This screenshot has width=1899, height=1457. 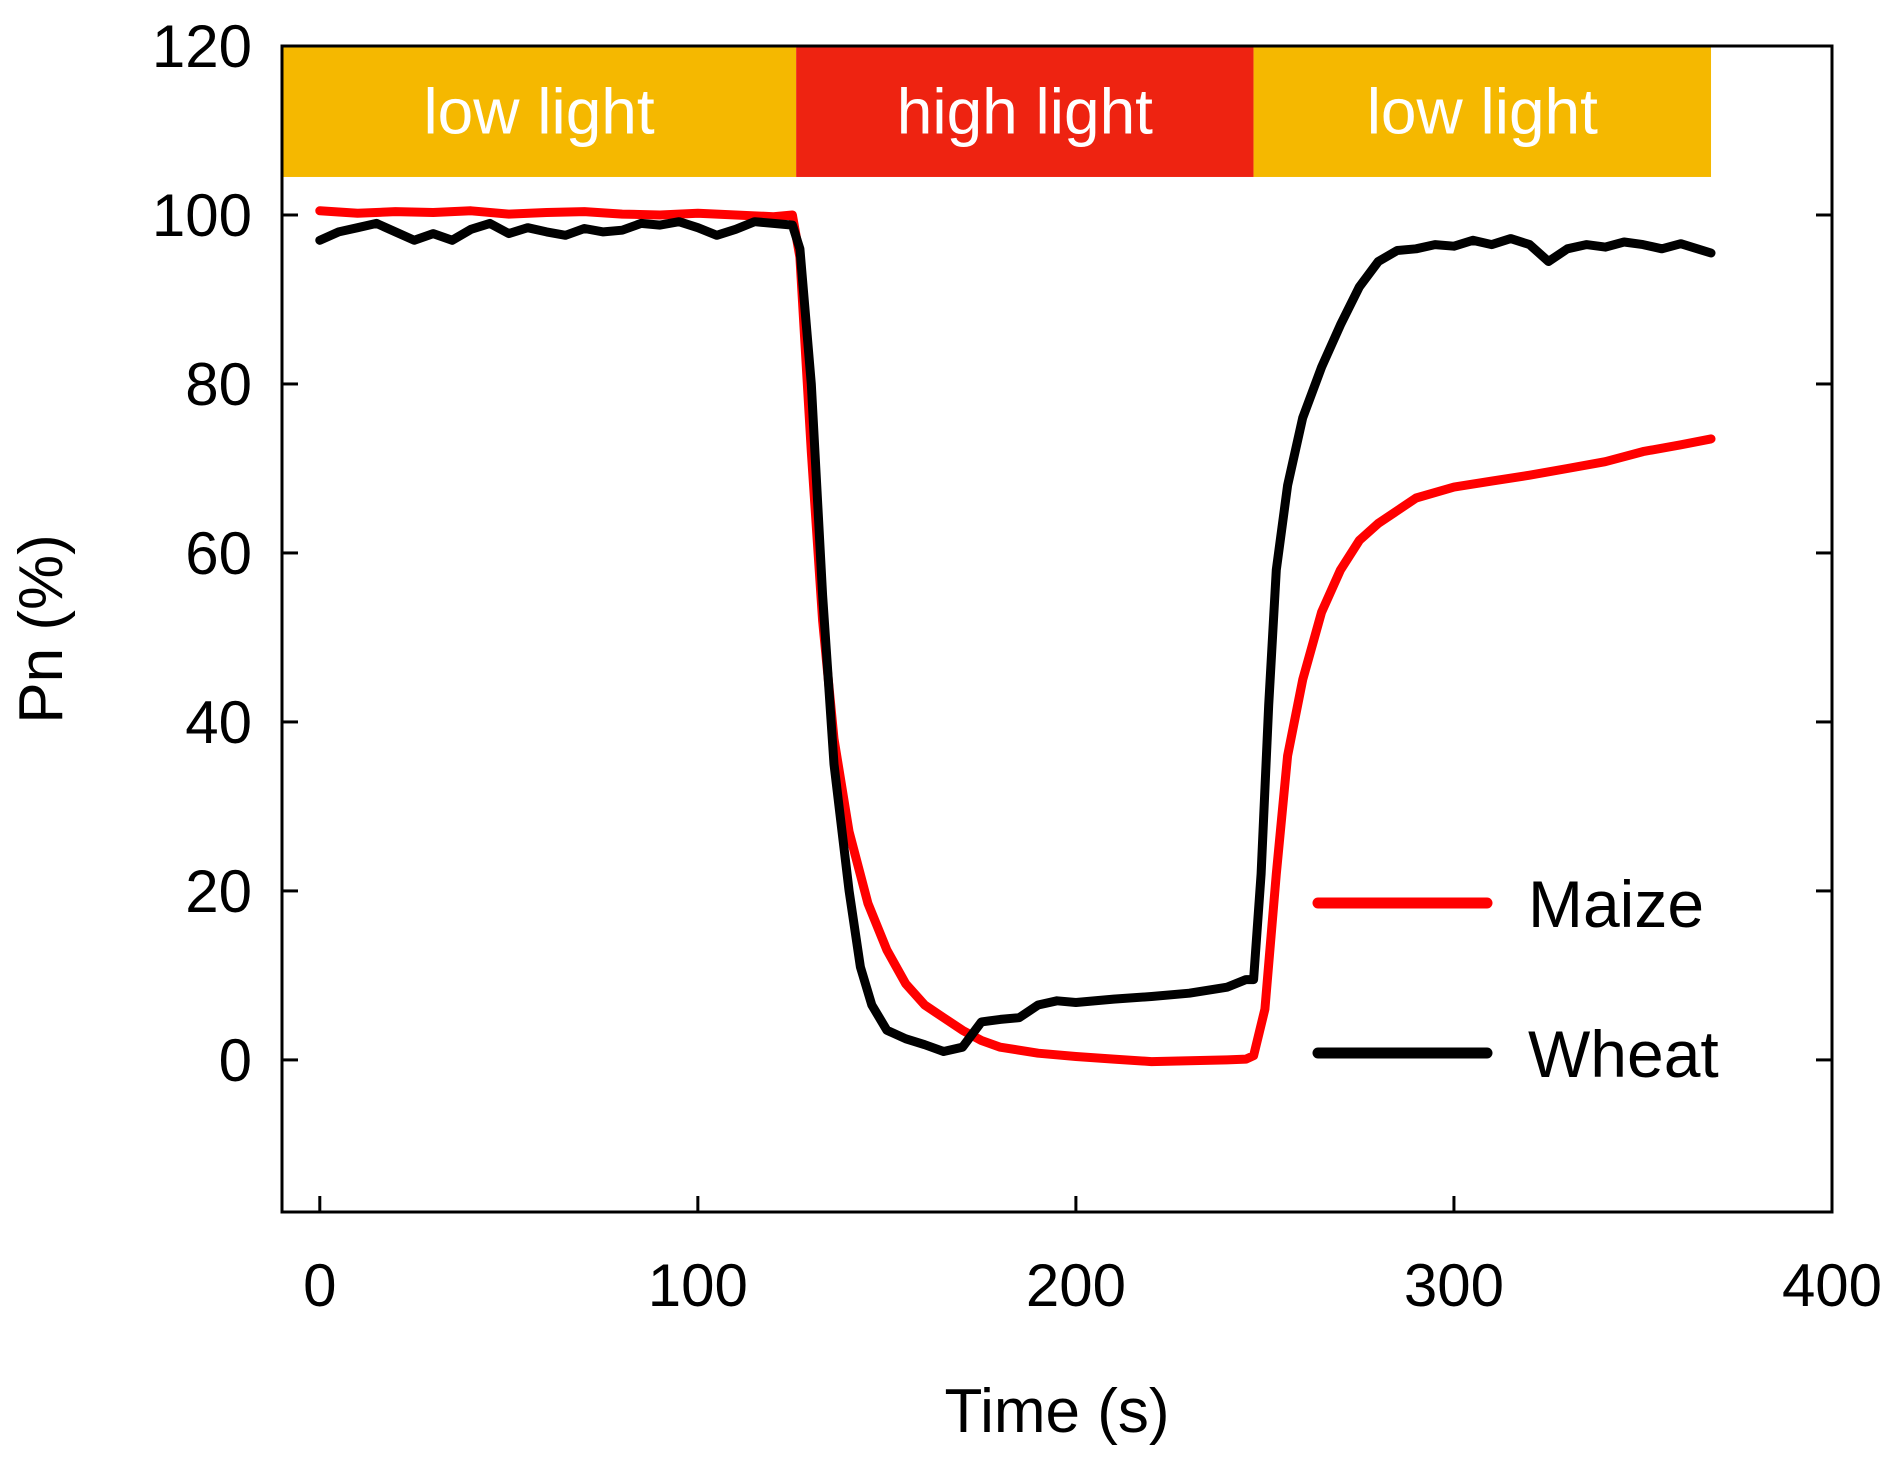 I want to click on band-label-2: high light, so click(x=1025, y=111).